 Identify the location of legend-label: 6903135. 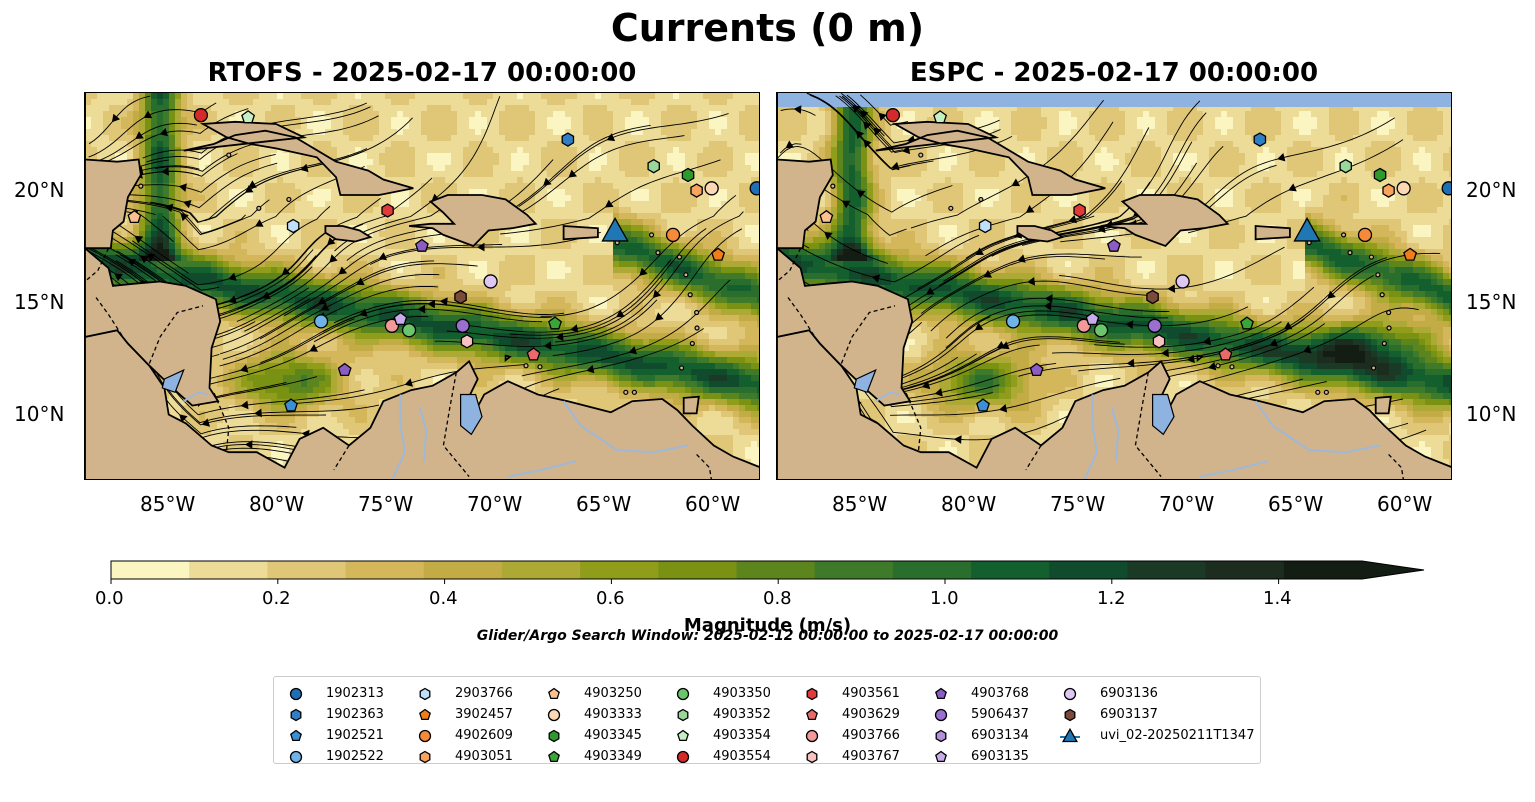
(1000, 756).